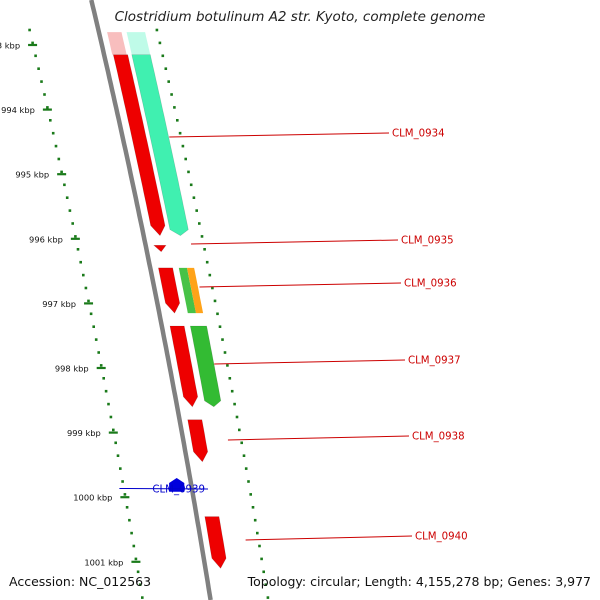  Describe the element at coordinates (438, 437) in the screenshot. I see `gene-label: CLM_0938` at that location.